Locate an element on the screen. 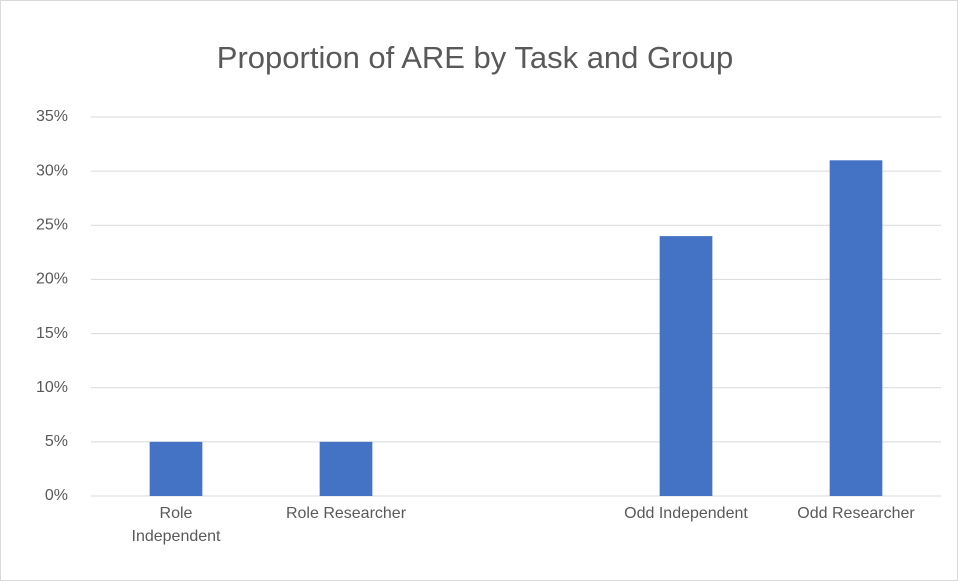 This screenshot has width=958, height=581. x-tick-label: Odd Researcher is located at coordinates (856, 513).